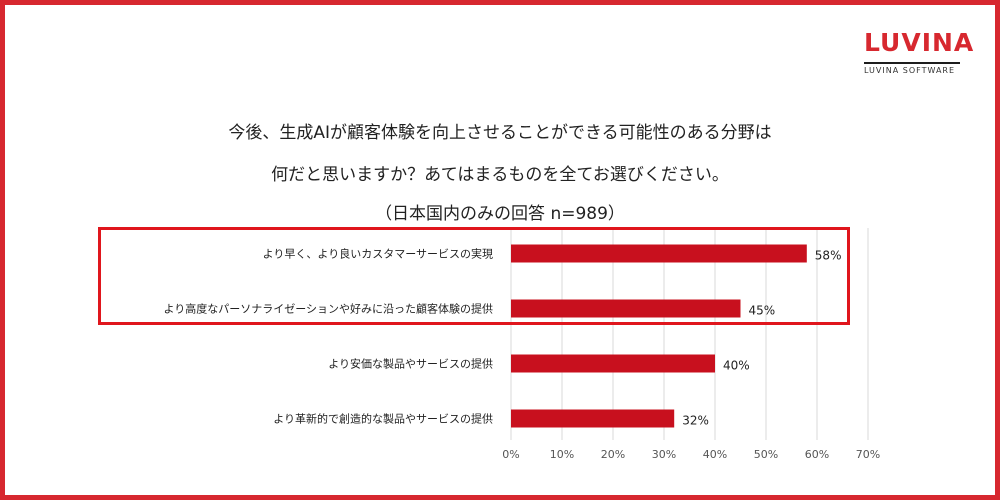 This screenshot has width=1000, height=500. Describe the element at coordinates (562, 454) in the screenshot. I see `x-tick-label: 10%` at that location.